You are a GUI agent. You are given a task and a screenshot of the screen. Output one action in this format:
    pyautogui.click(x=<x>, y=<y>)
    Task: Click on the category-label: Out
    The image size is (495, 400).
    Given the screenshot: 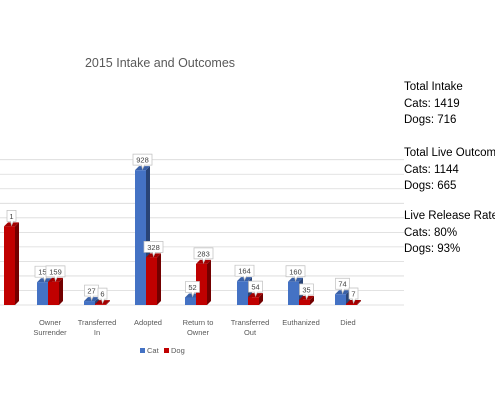 What is the action you would take?
    pyautogui.click(x=250, y=332)
    